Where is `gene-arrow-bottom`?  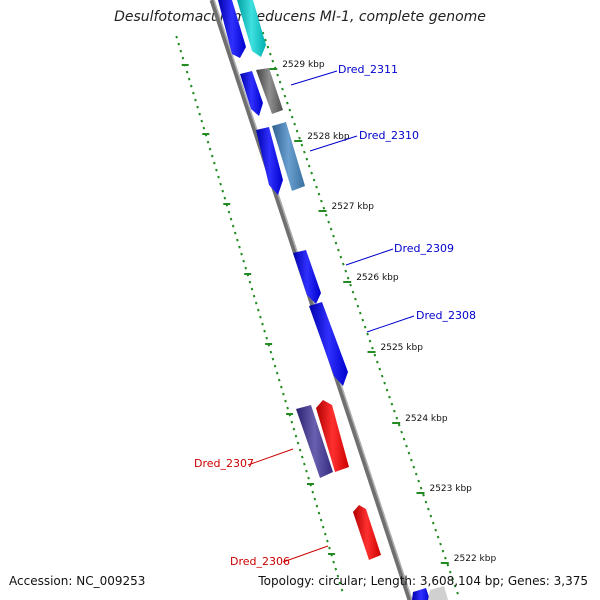
gene-arrow-bottom is located at coordinates (421, 594).